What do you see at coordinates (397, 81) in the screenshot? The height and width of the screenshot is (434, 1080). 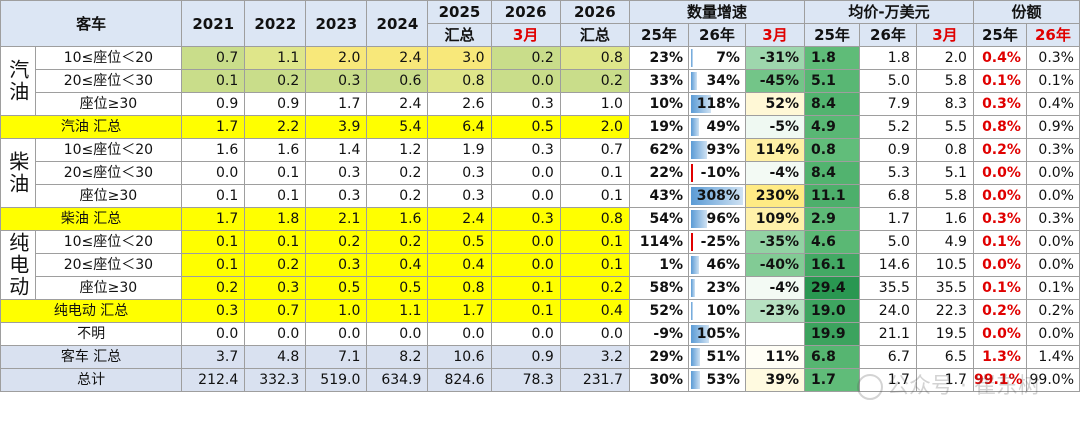 I see `value-cell: 0.6` at bounding box center [397, 81].